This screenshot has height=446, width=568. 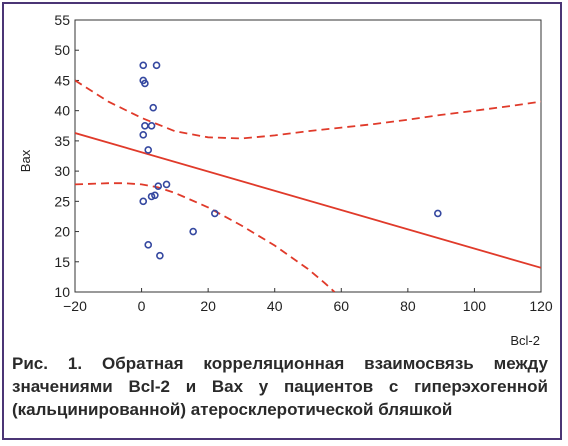 What do you see at coordinates (75, 306) in the screenshot?
I see `x-tick-label: −20` at bounding box center [75, 306].